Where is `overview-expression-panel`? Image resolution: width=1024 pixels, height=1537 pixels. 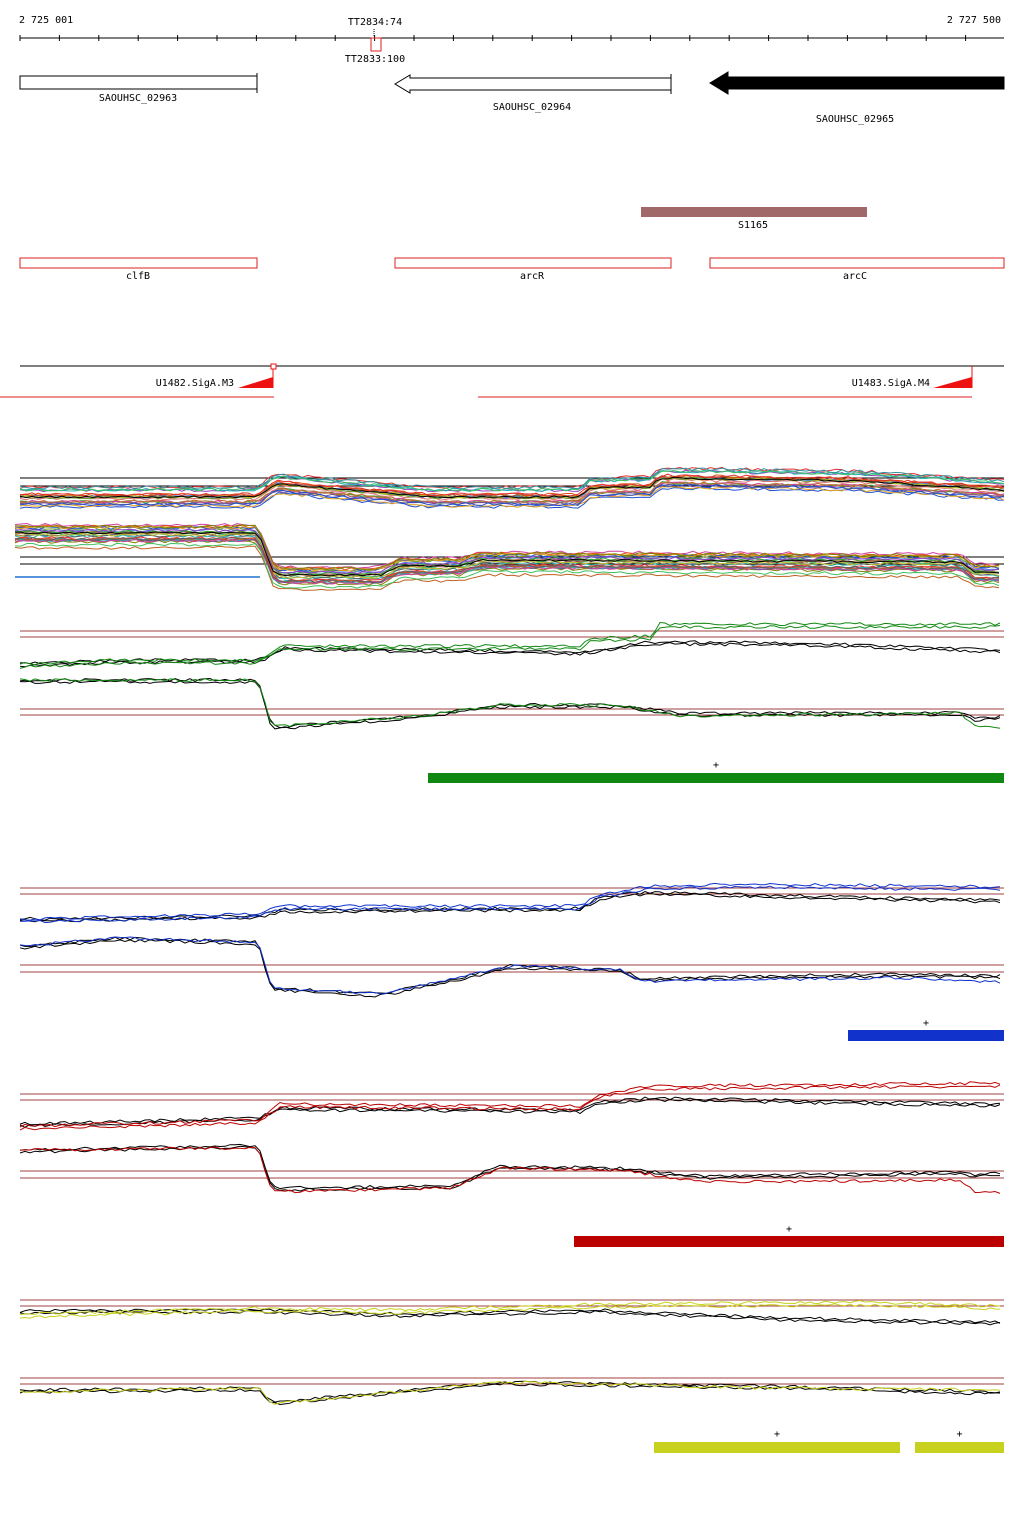 overview-expression-panel is located at coordinates (509, 528).